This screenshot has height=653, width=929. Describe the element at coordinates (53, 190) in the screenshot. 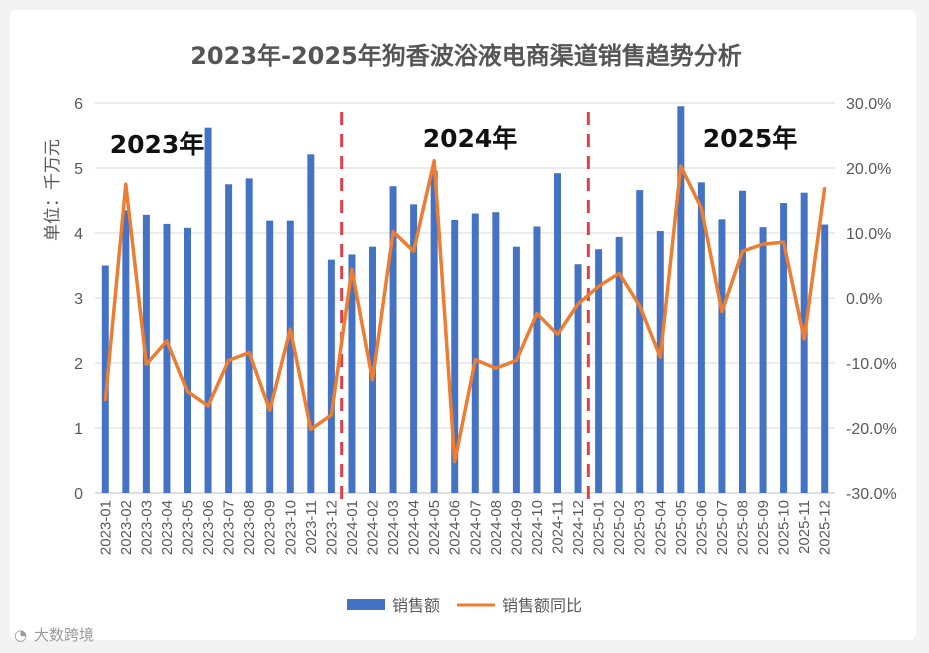

I see `y-axis-label: 单位：千万元` at that location.